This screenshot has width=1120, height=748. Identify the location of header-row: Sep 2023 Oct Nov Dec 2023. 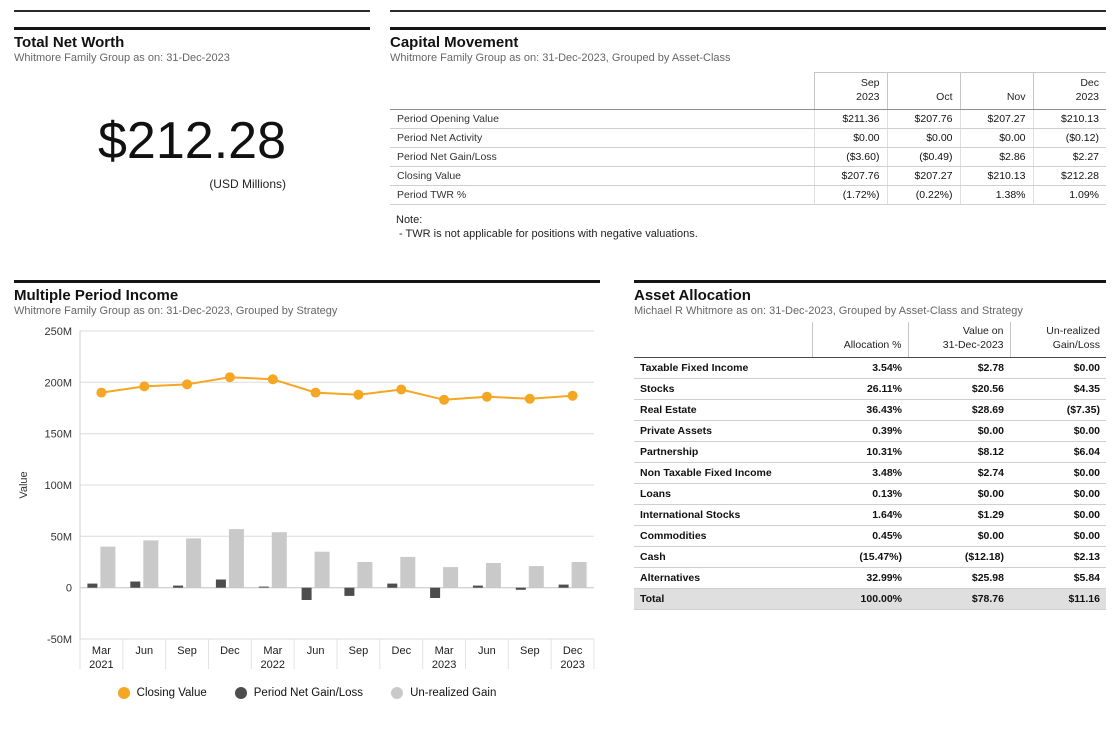
(748, 91).